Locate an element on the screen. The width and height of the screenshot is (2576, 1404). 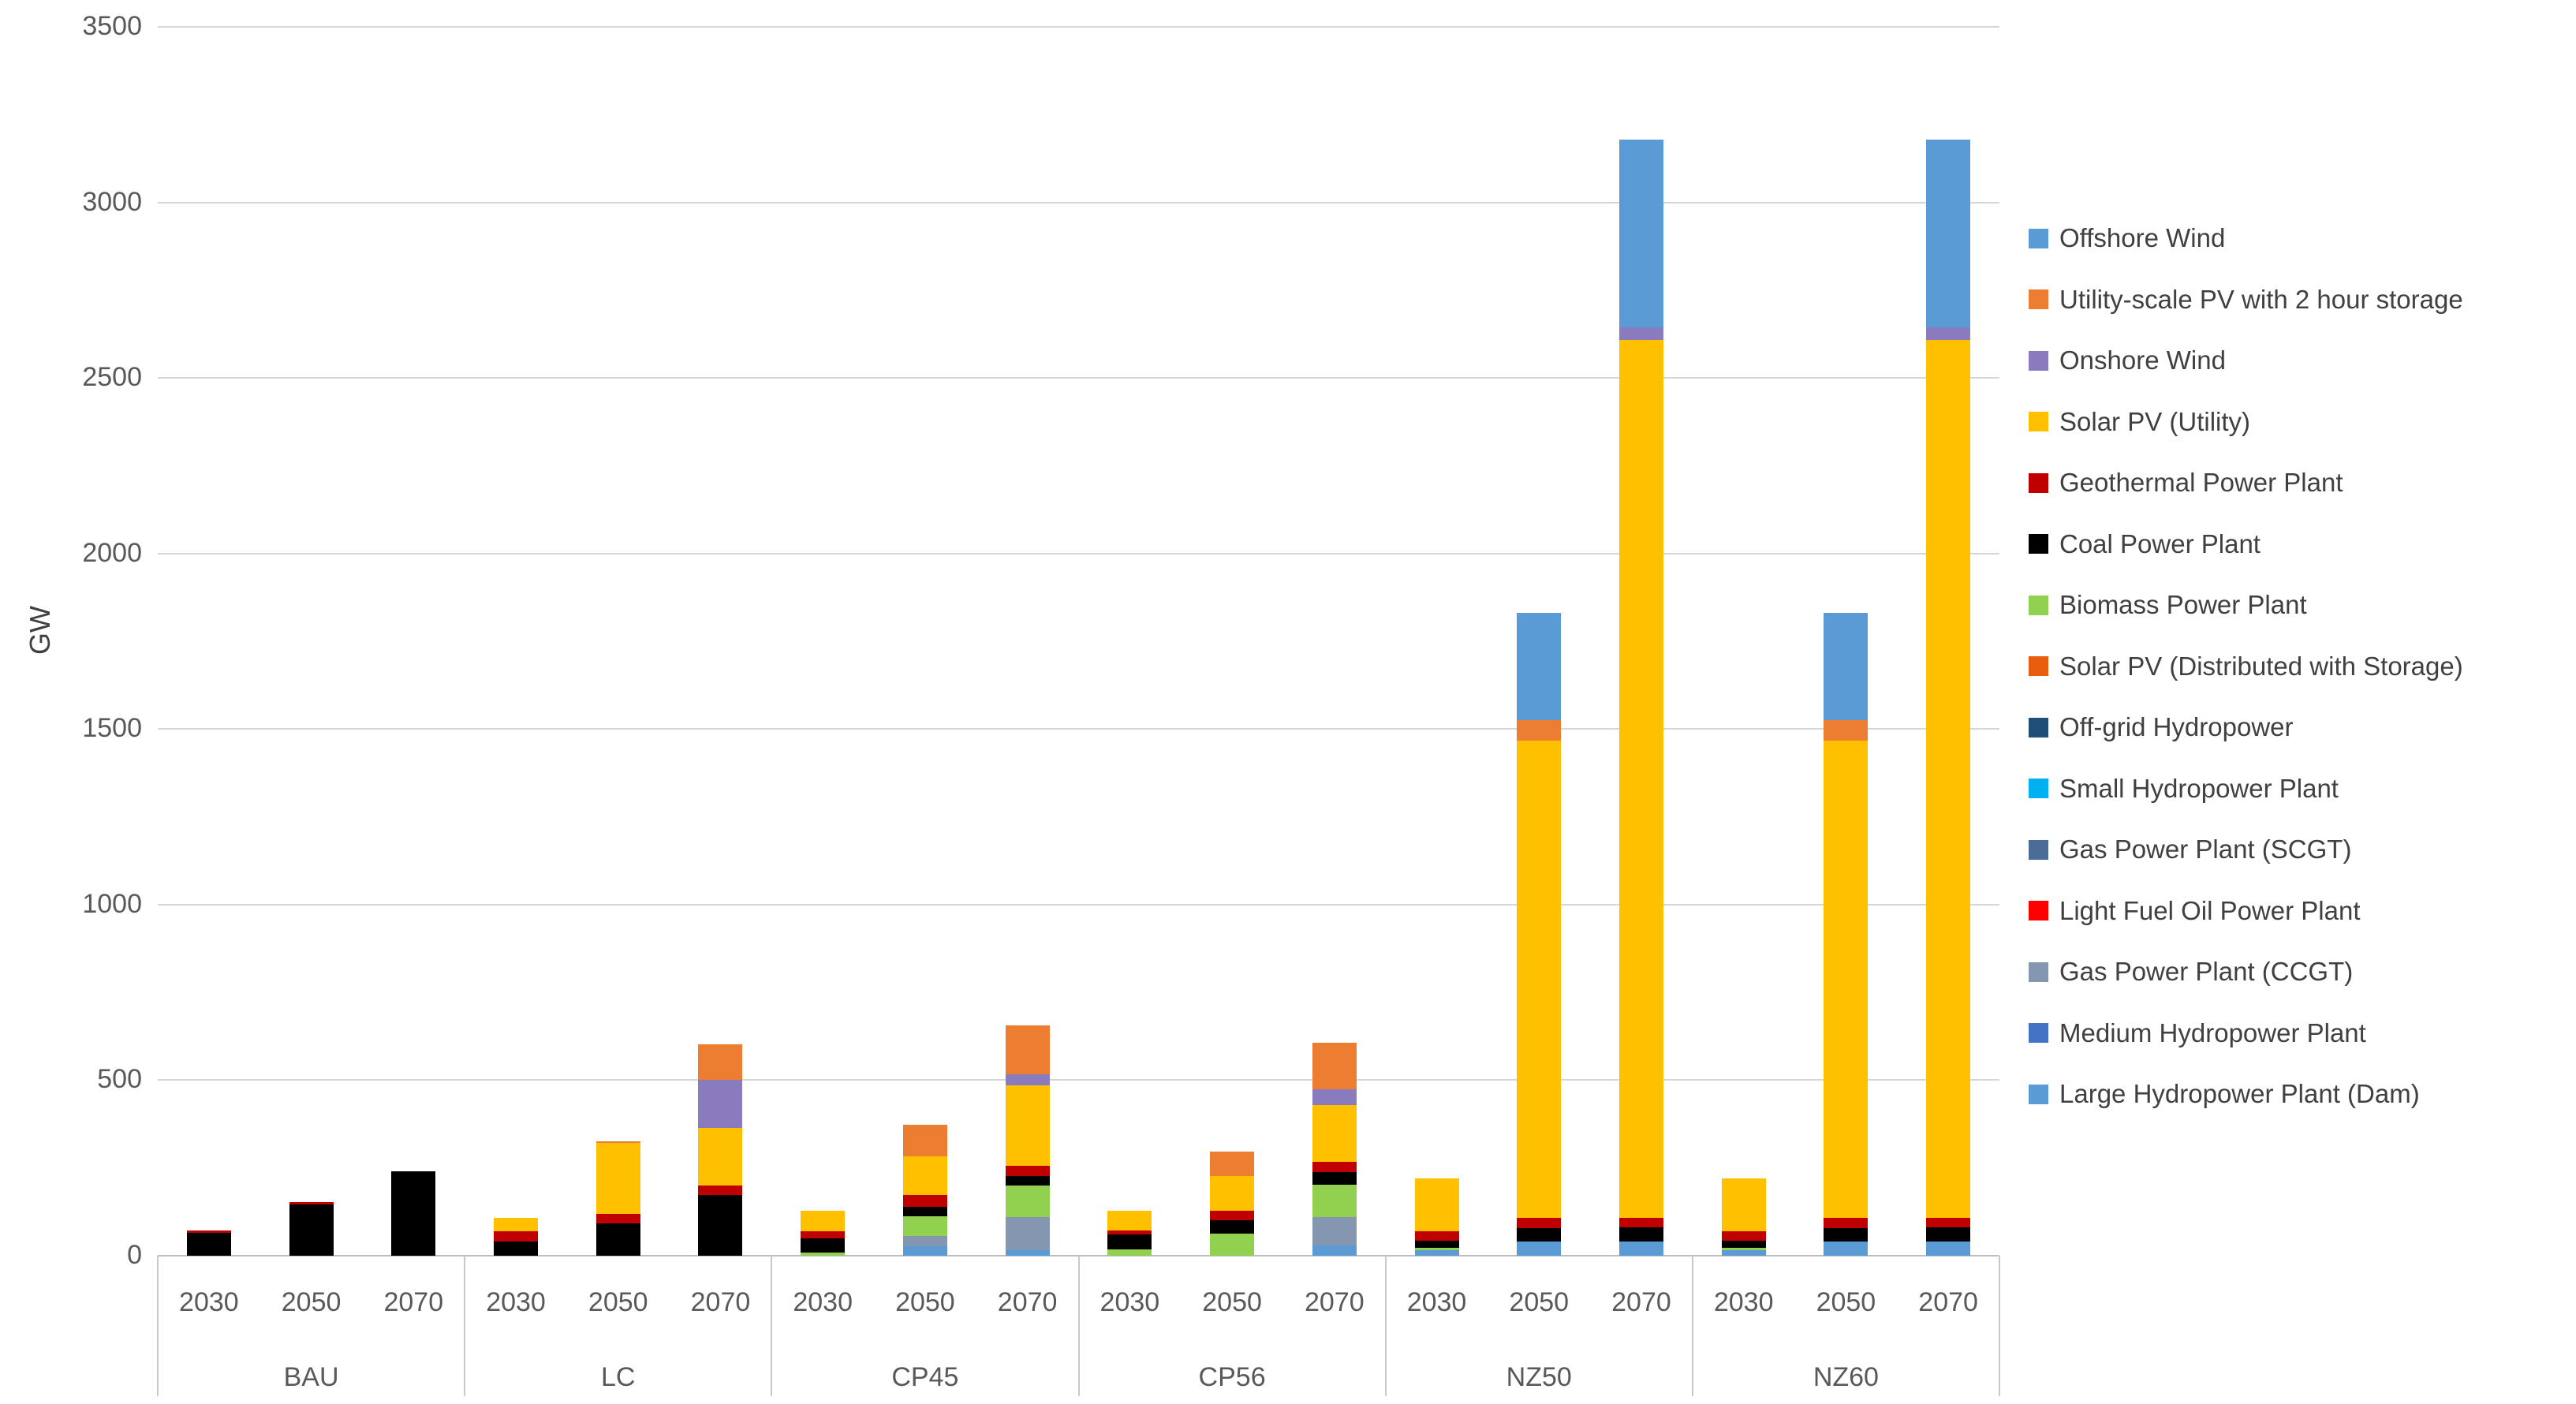
legend-item: Medium Hydropower Plant is located at coordinates (2197, 1033).